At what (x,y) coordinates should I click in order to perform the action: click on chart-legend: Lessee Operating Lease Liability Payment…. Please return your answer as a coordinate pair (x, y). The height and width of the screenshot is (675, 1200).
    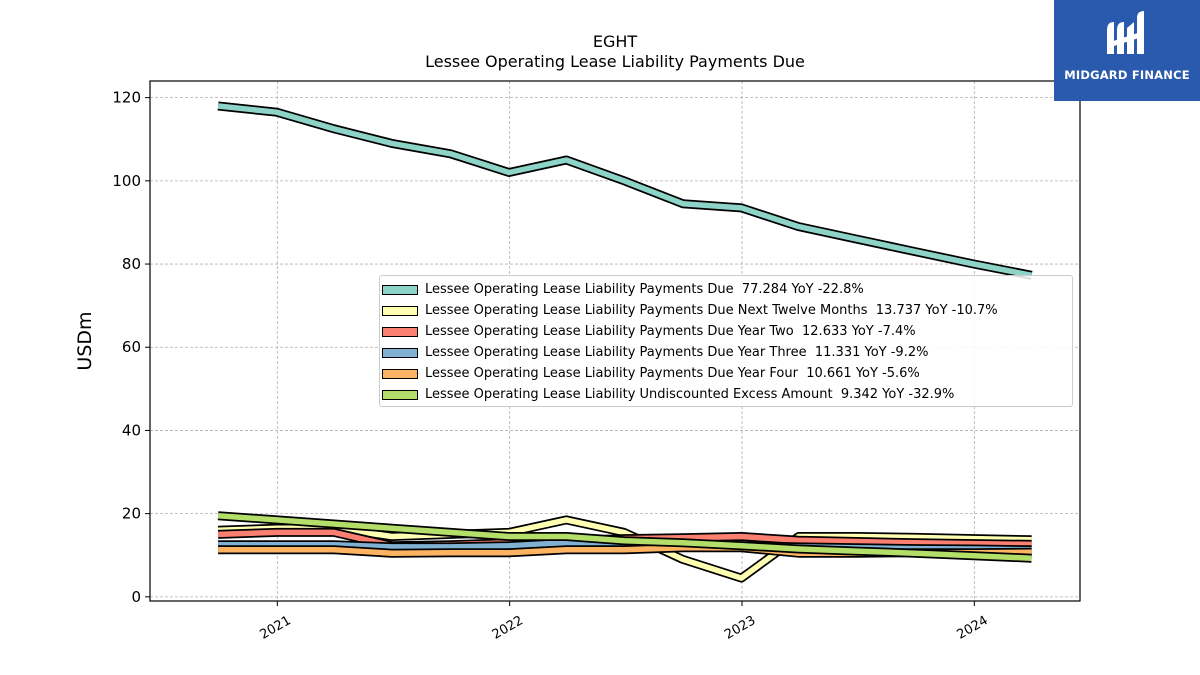
    Looking at the image, I should click on (726, 341).